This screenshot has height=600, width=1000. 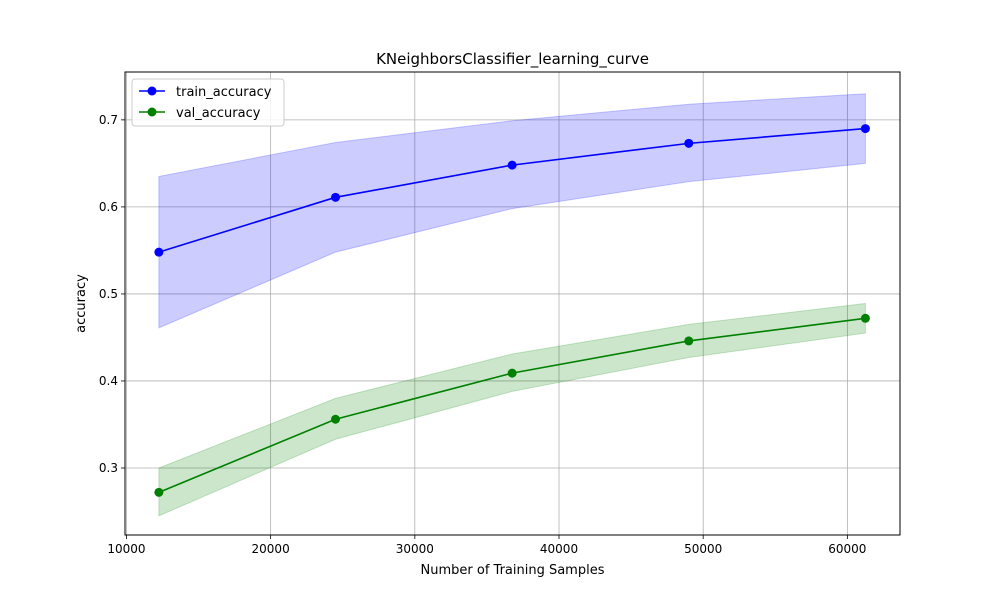 I want to click on legend-label: val_accuracy, so click(x=218, y=113).